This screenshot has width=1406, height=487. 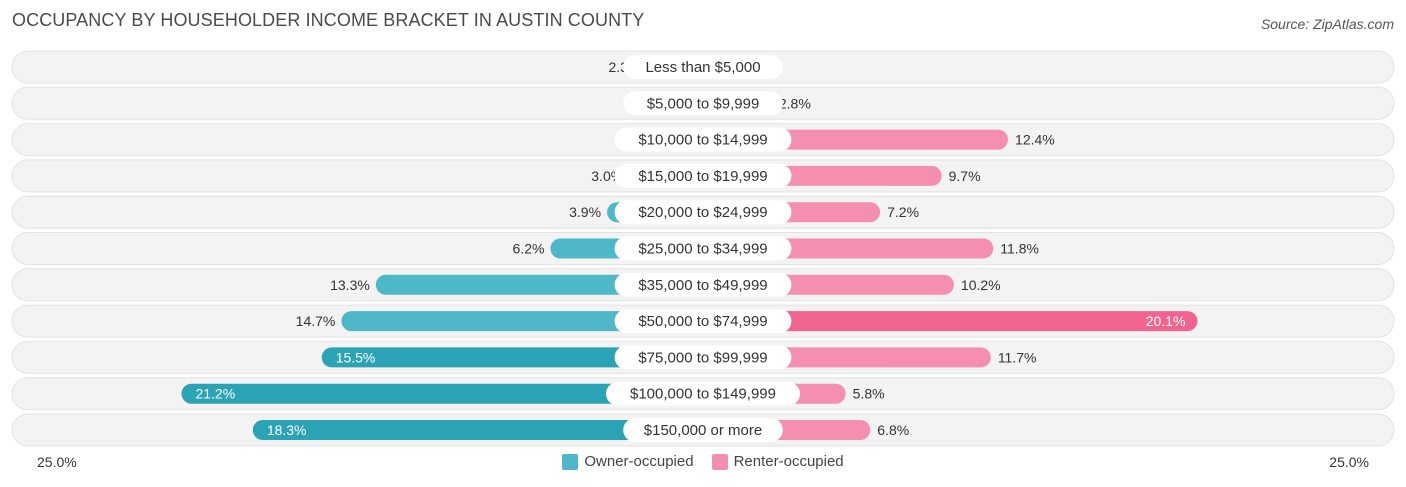 I want to click on legend-label-owner: Owner-occupied, so click(x=639, y=461).